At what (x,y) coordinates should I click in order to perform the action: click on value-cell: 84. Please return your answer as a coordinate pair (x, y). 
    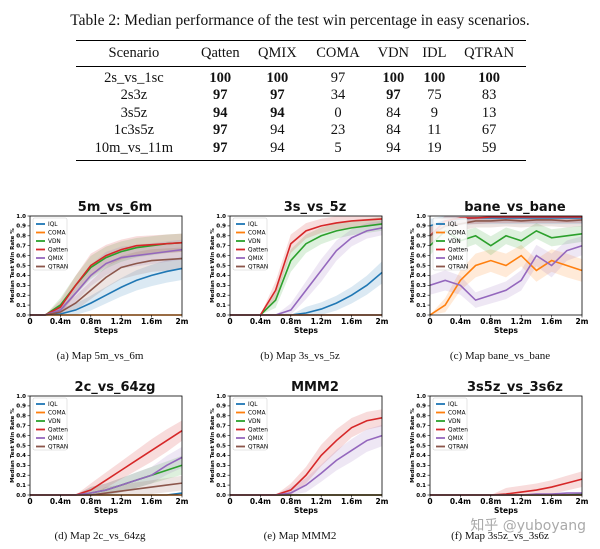
    Looking at the image, I should click on (393, 112).